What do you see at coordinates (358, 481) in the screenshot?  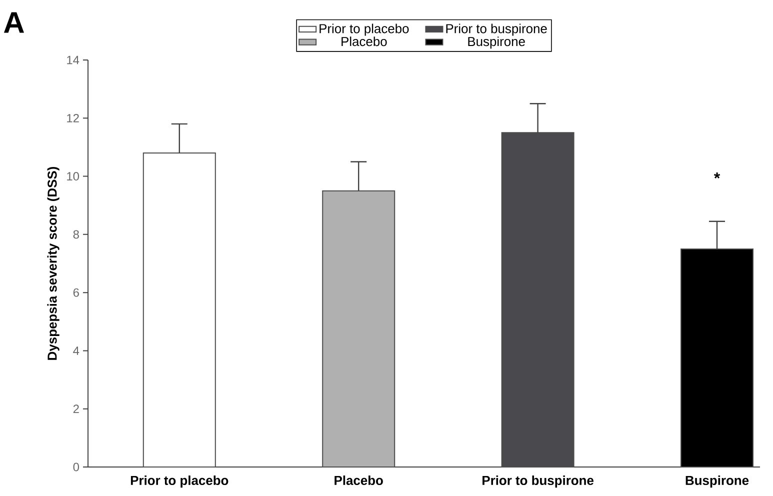 I see `x-tick-label: Placebo` at bounding box center [358, 481].